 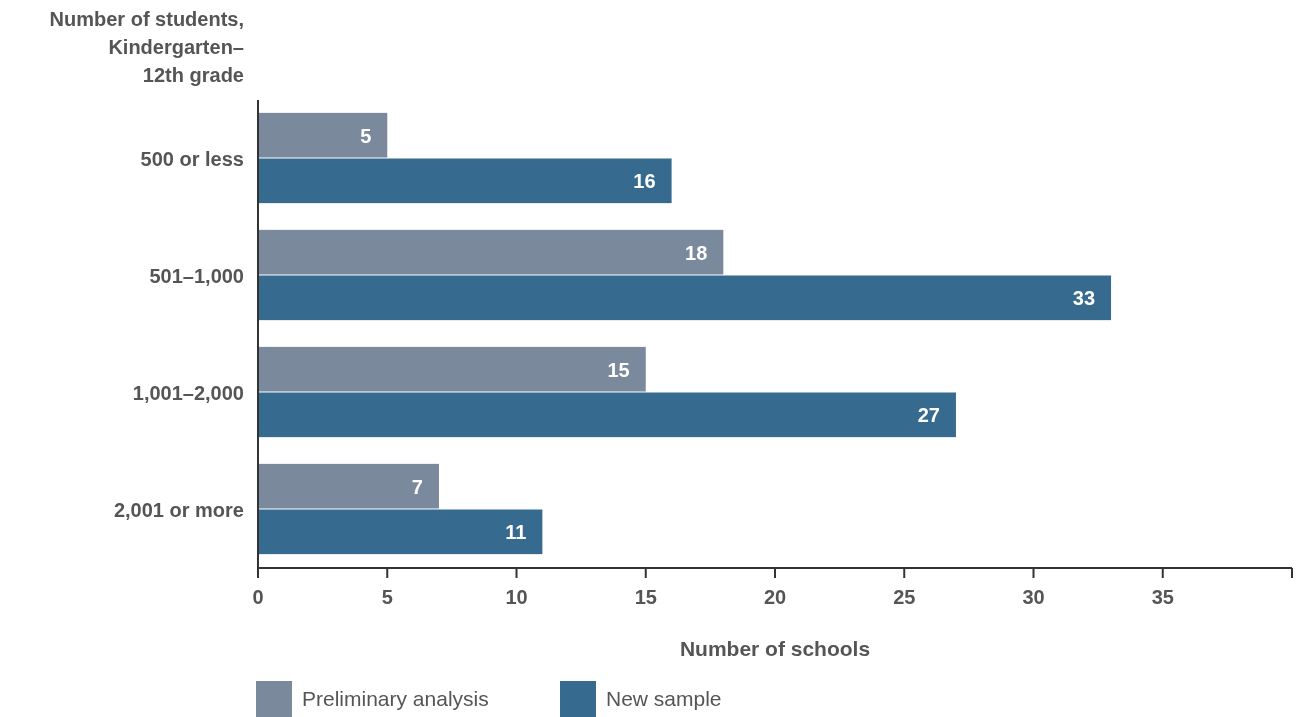 I want to click on x-axis-title: Number of schools, so click(x=775, y=648).